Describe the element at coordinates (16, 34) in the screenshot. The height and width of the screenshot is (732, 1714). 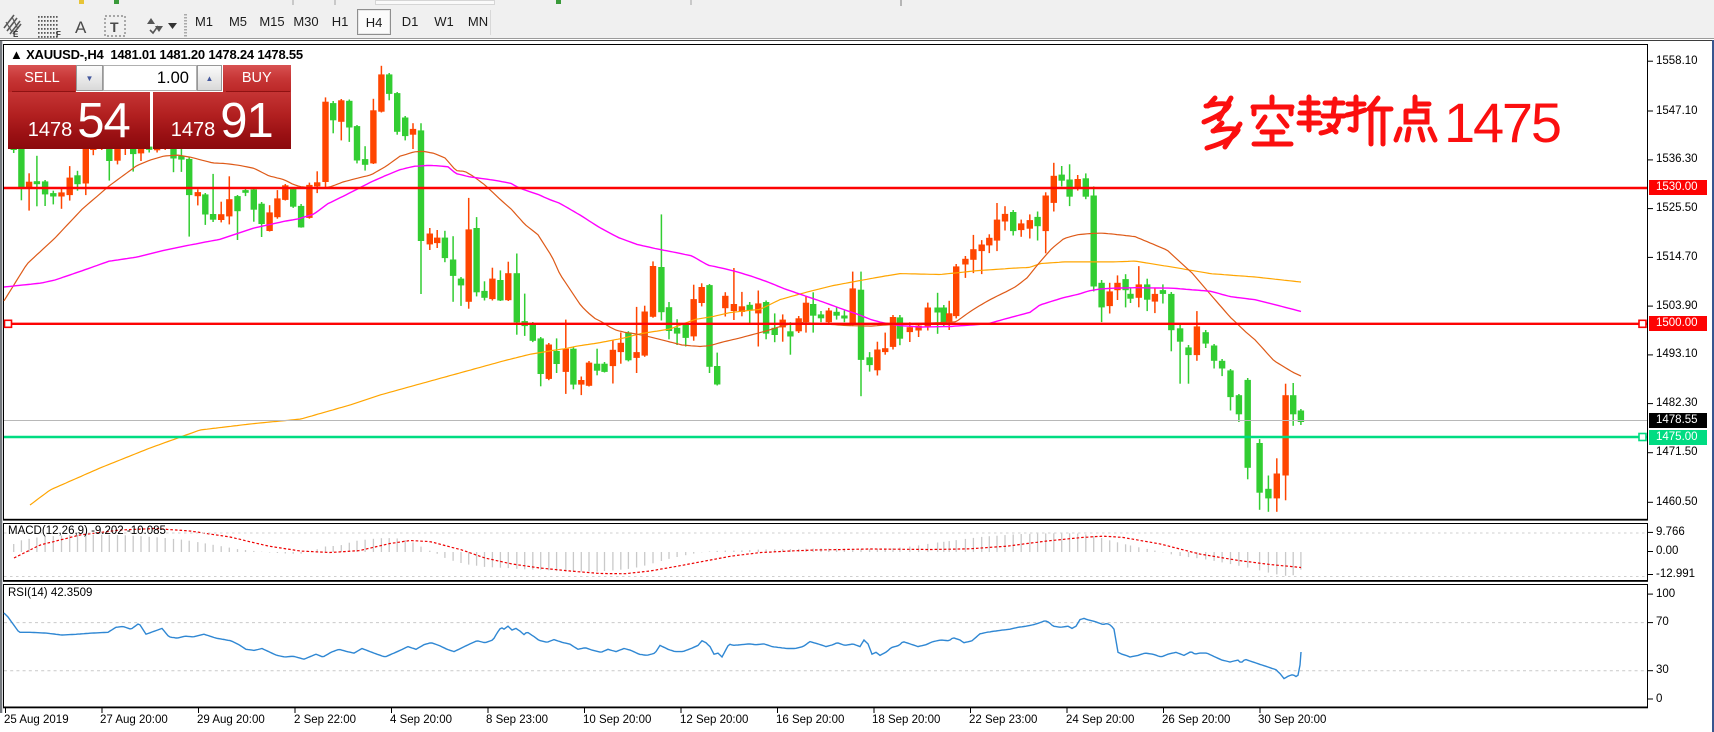
I see `svg-text: E` at that location.